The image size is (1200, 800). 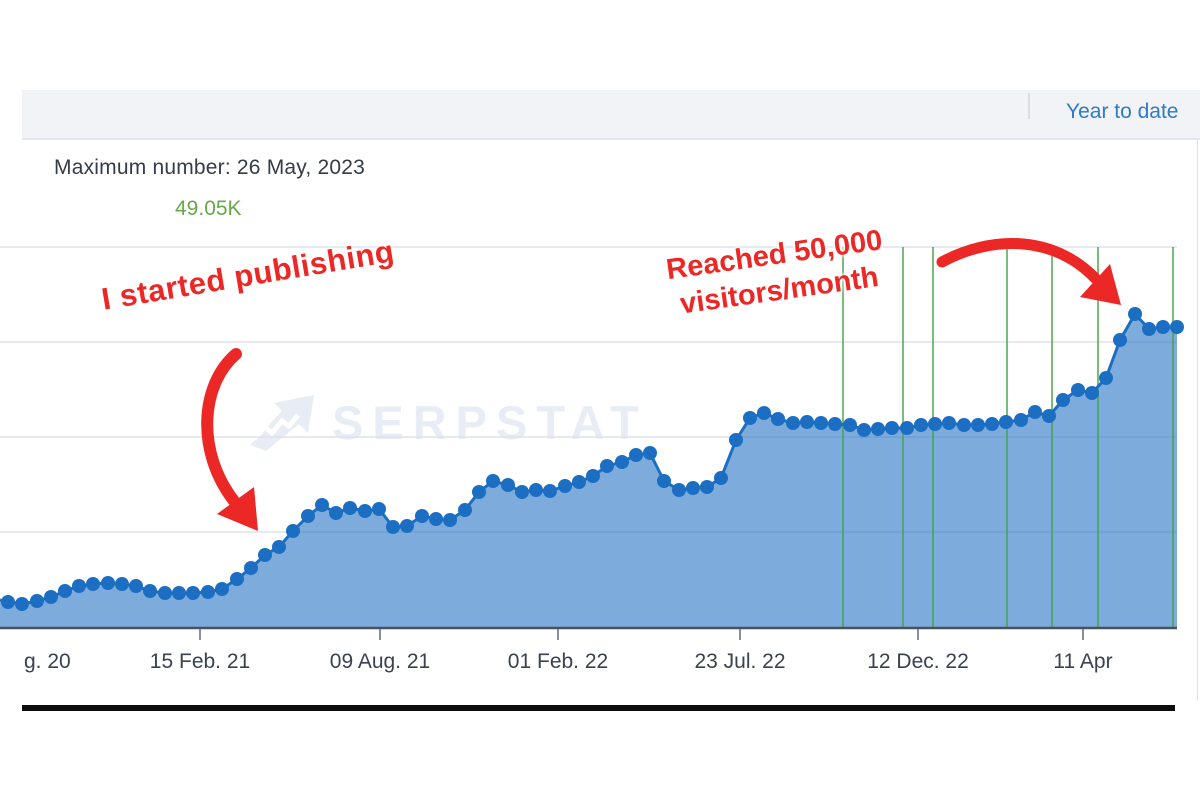 What do you see at coordinates (47, 661) in the screenshot?
I see `x-axis-label: g. 20` at bounding box center [47, 661].